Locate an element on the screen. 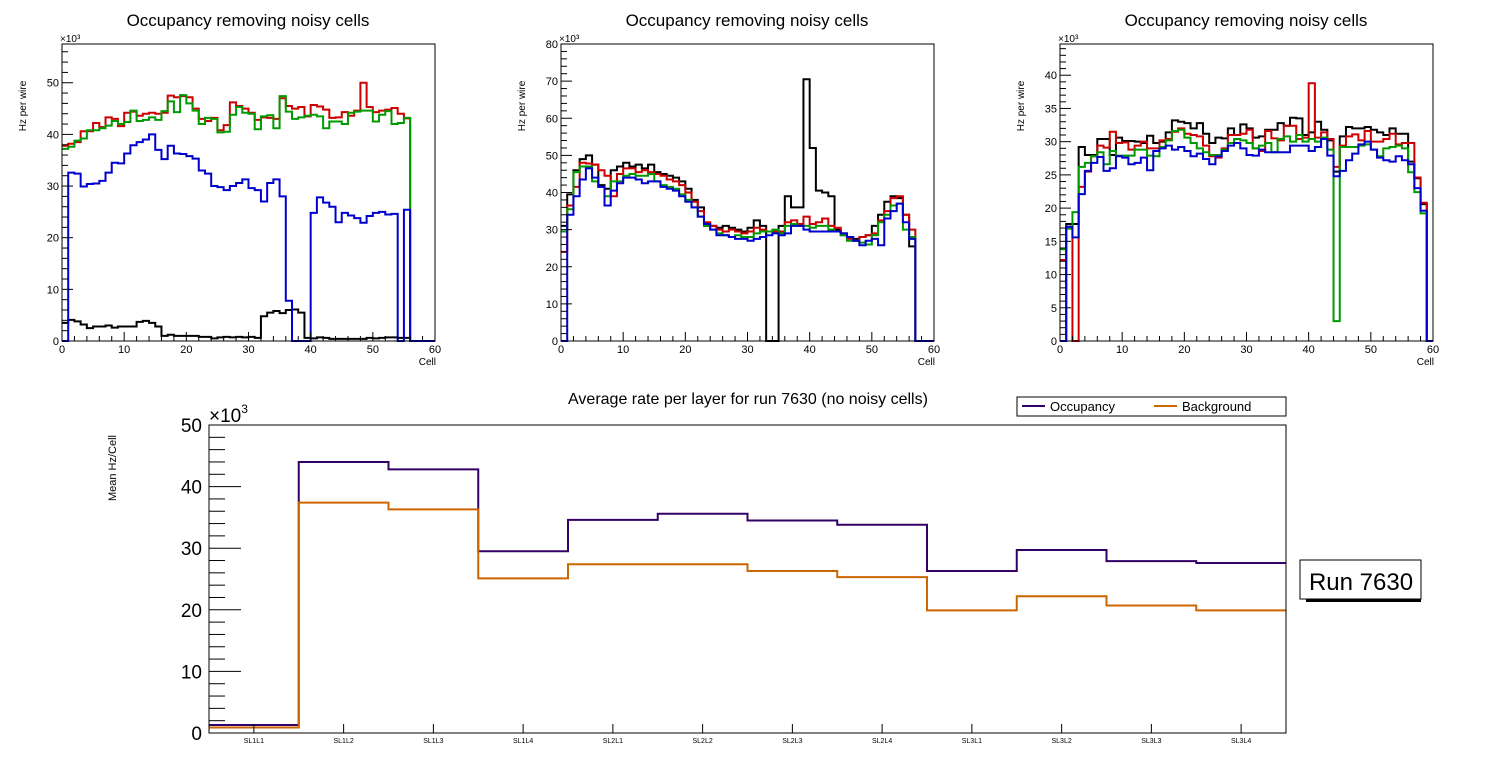  summary-exponent: ×10³ is located at coordinates (228, 414).